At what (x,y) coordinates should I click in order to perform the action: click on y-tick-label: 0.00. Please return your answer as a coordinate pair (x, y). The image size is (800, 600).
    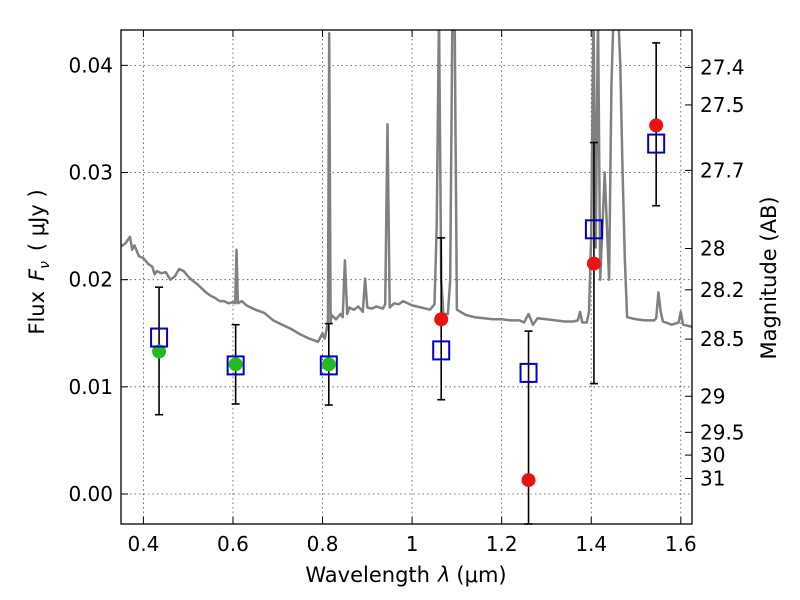
    Looking at the image, I should click on (90, 494).